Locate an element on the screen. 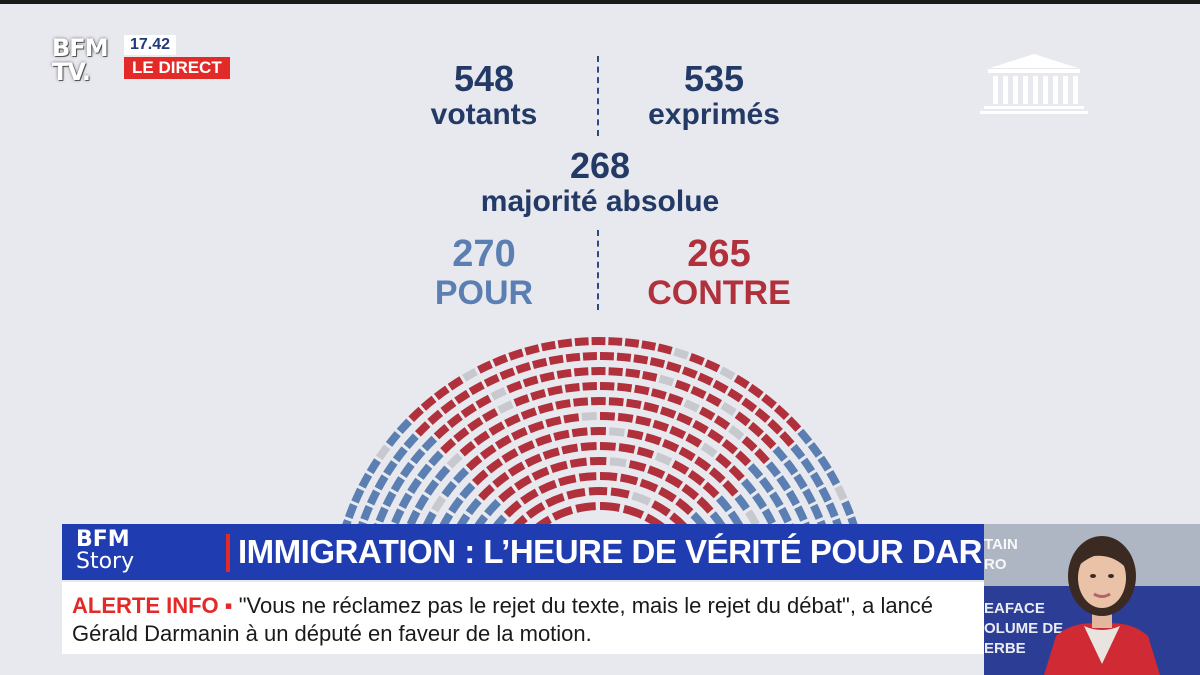  votants-stat: 548 votants is located at coordinates (484, 96).